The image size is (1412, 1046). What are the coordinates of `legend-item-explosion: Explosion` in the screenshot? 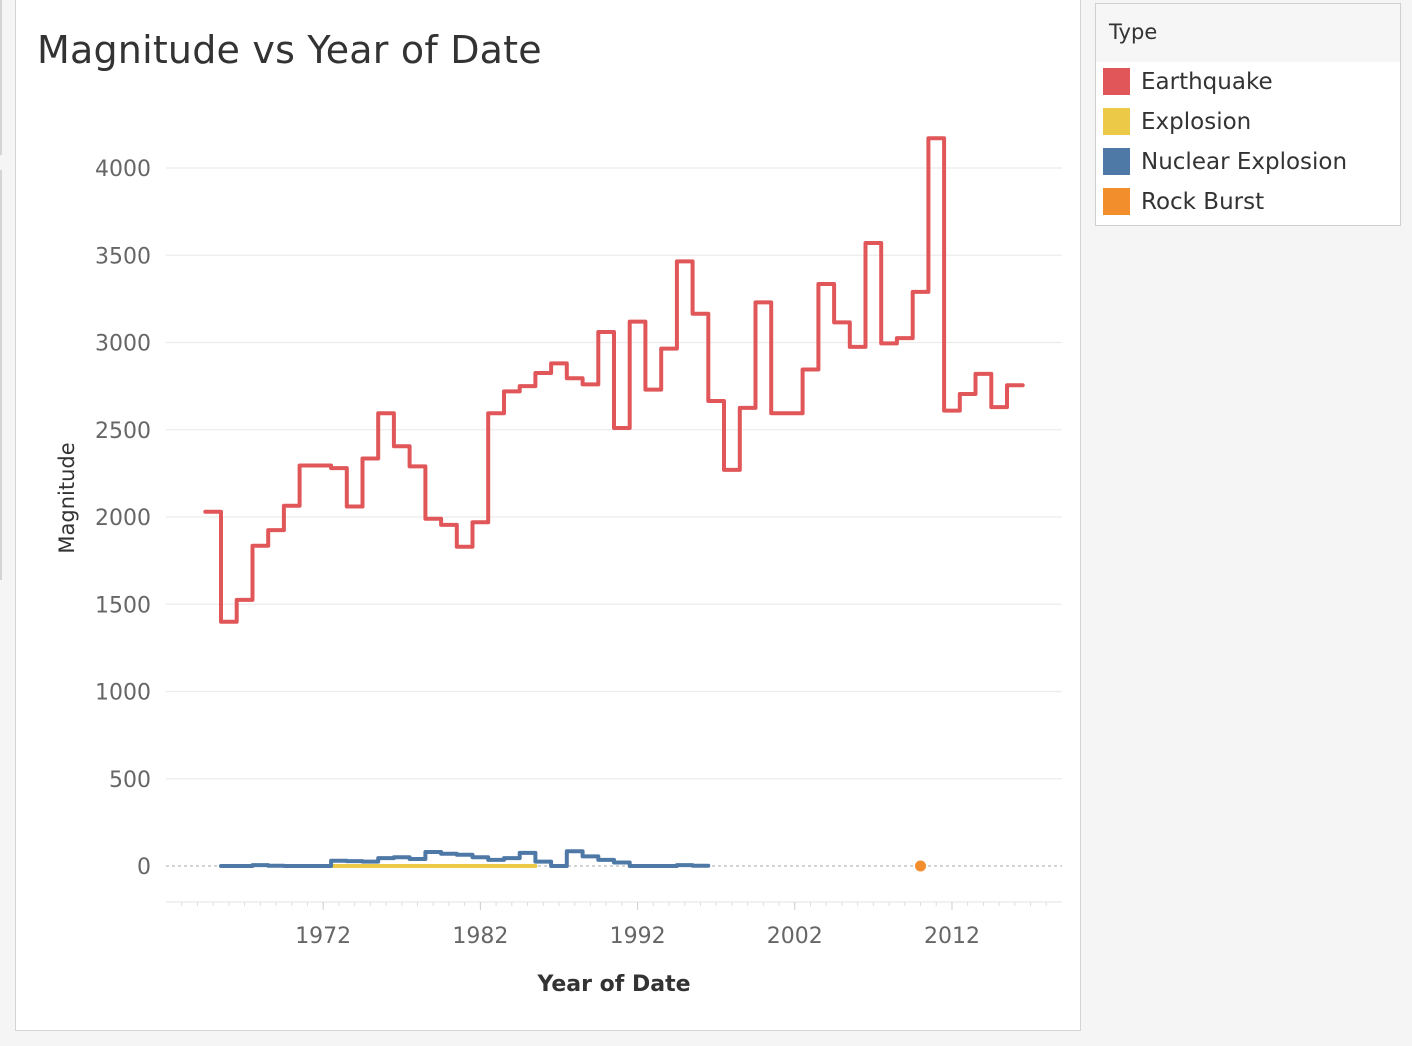 It's located at (1248, 122).